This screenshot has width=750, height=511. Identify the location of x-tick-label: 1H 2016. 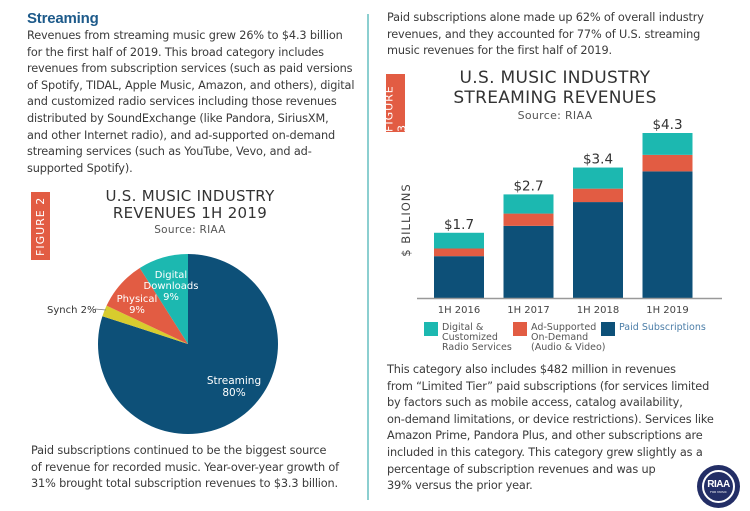
(459, 310).